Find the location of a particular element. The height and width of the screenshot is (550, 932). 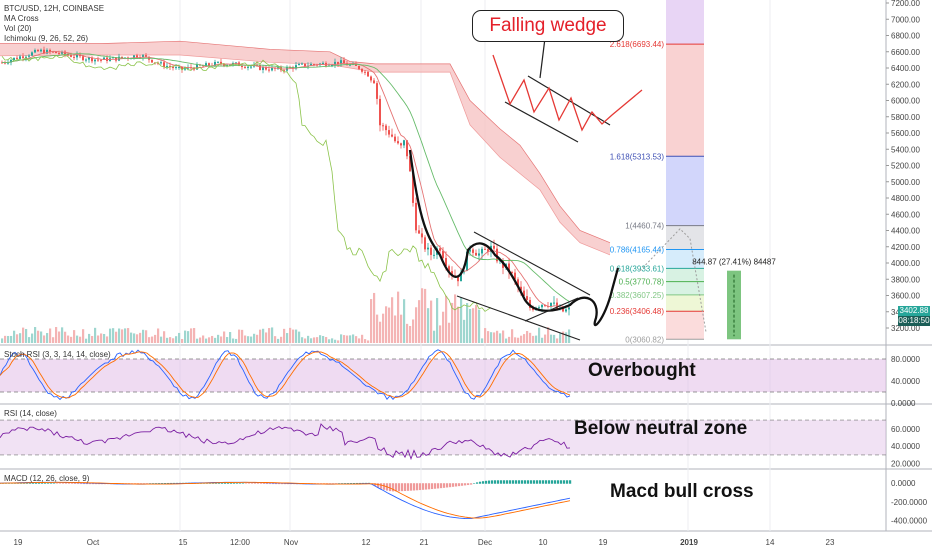

x-tick-label: Oct is located at coordinates (93, 542).